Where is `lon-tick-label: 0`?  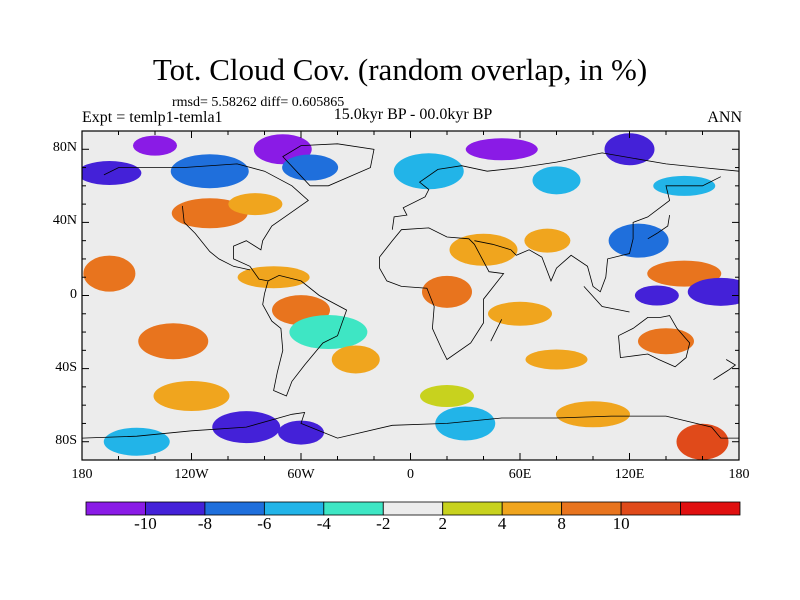 lon-tick-label: 0 is located at coordinates (410, 474).